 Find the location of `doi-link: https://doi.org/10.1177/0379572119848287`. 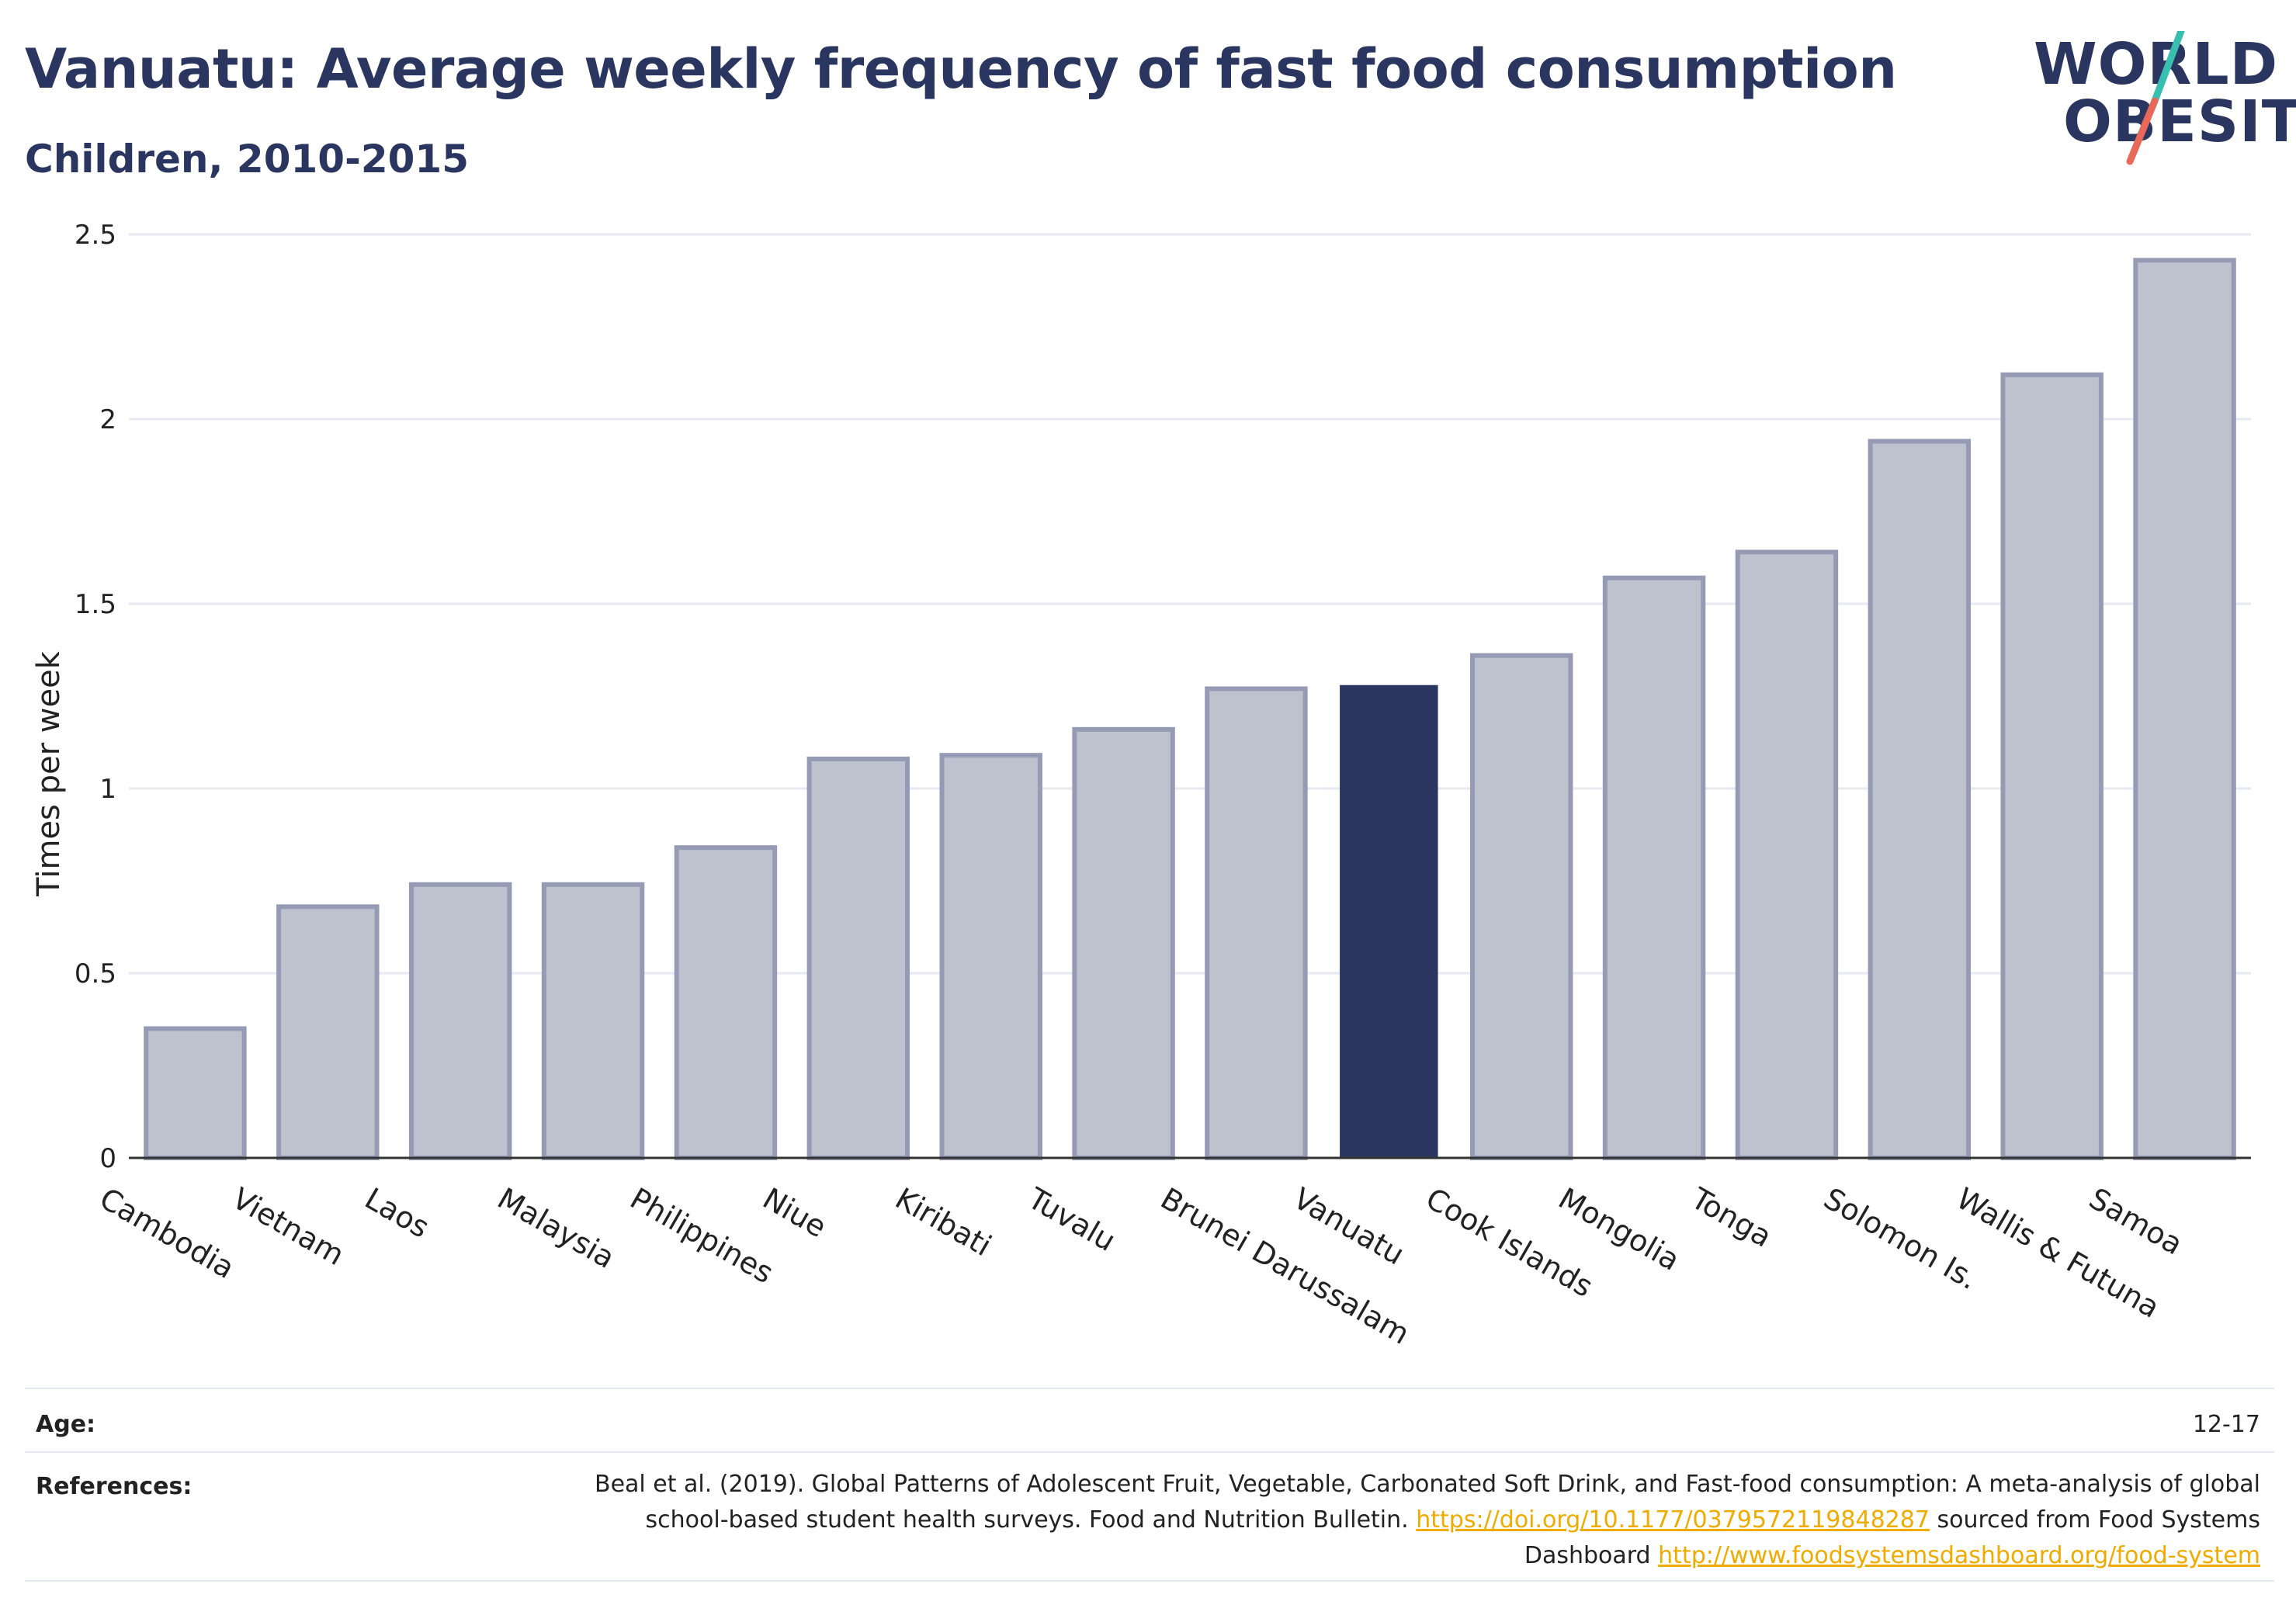

doi-link: https://doi.org/10.1177/0379572119848287 is located at coordinates (1673, 1520).